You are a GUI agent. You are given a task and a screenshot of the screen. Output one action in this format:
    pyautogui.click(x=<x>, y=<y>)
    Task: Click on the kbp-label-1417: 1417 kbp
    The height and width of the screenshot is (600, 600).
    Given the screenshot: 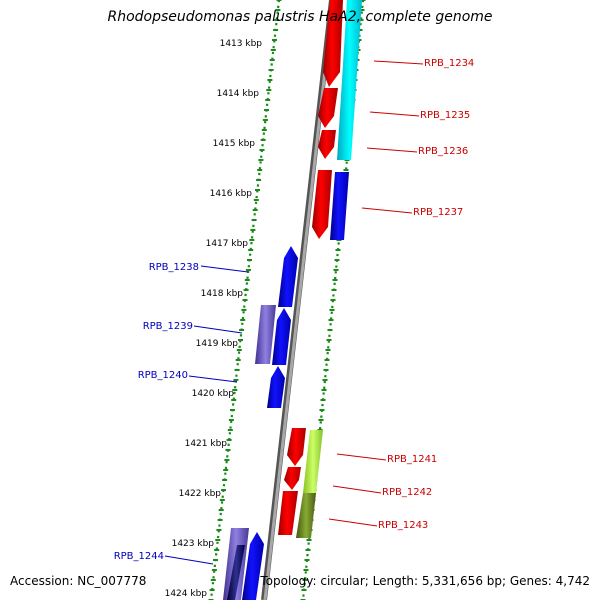 What is the action you would take?
    pyautogui.click(x=227, y=244)
    